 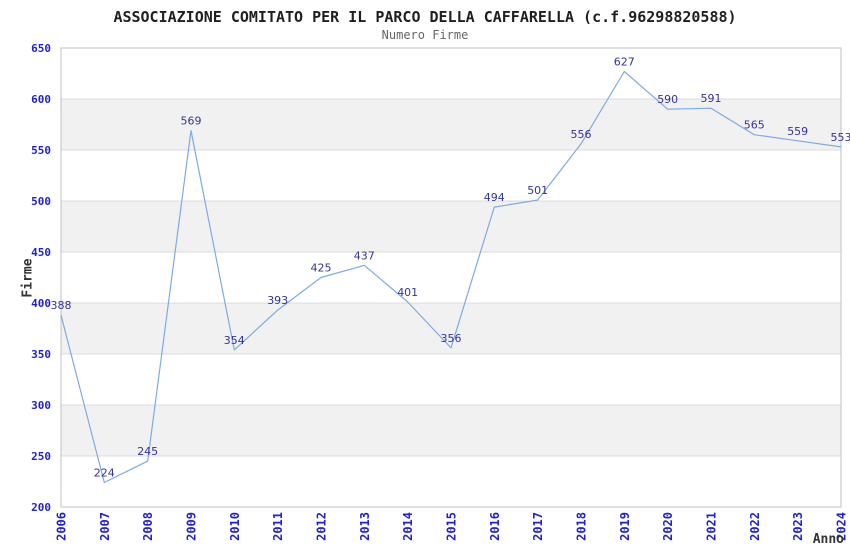 What do you see at coordinates (624, 62) in the screenshot?
I see `data-label: 627` at bounding box center [624, 62].